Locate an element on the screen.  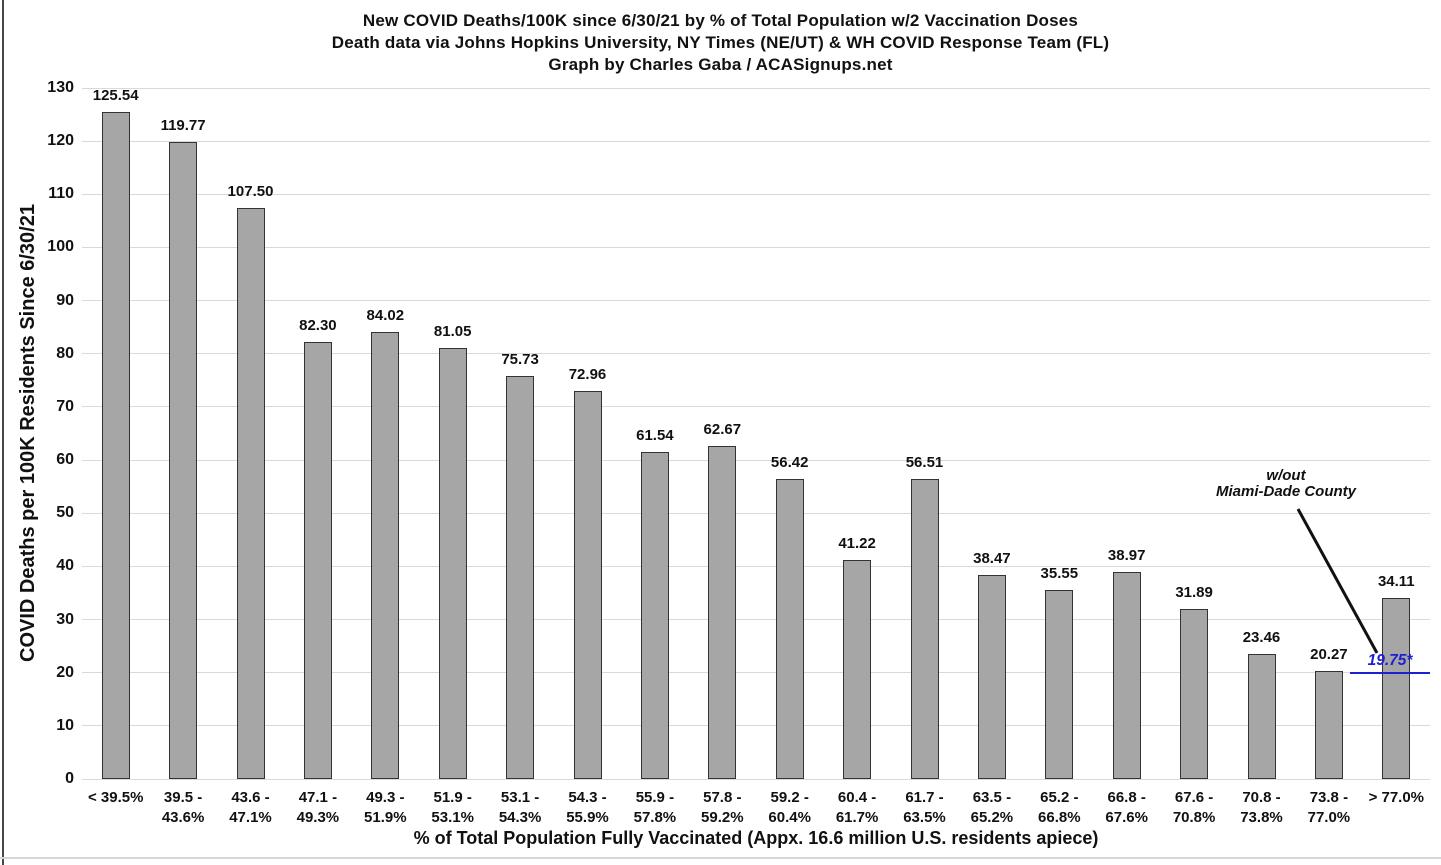
y-axis-tick-label: 50 is located at coordinates (65, 513).